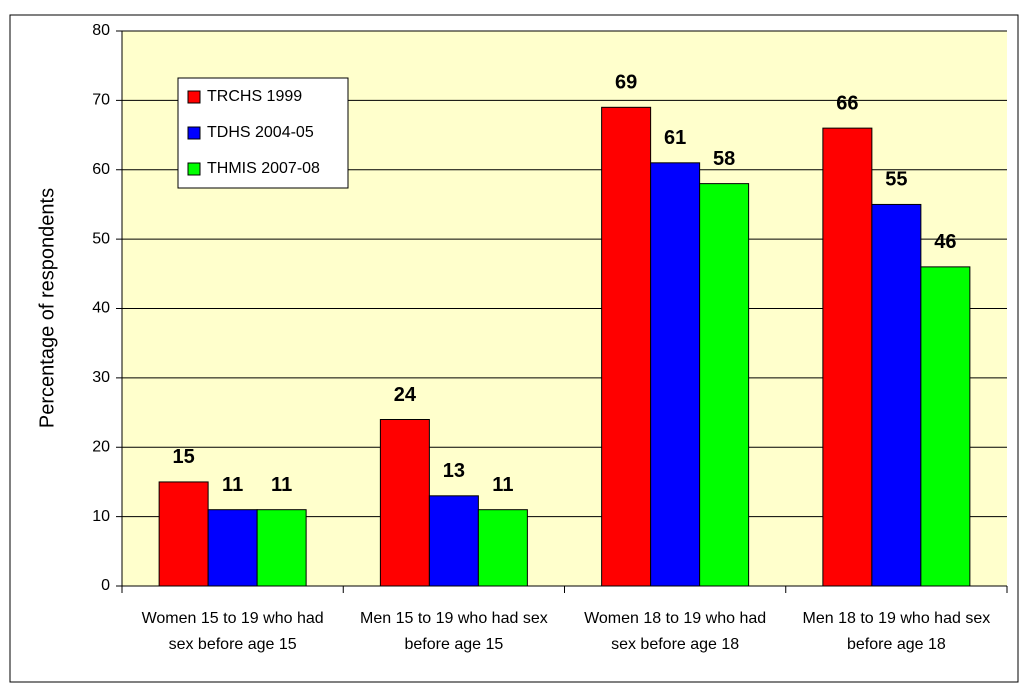  I want to click on x-tick-label: Men 18 to 19 who had sex before age 18, so click(896, 631).